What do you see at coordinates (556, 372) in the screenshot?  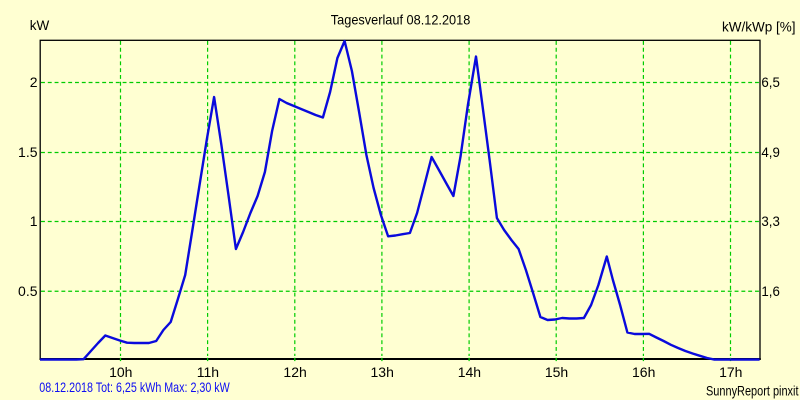 I see `svg-text: 15h` at bounding box center [556, 372].